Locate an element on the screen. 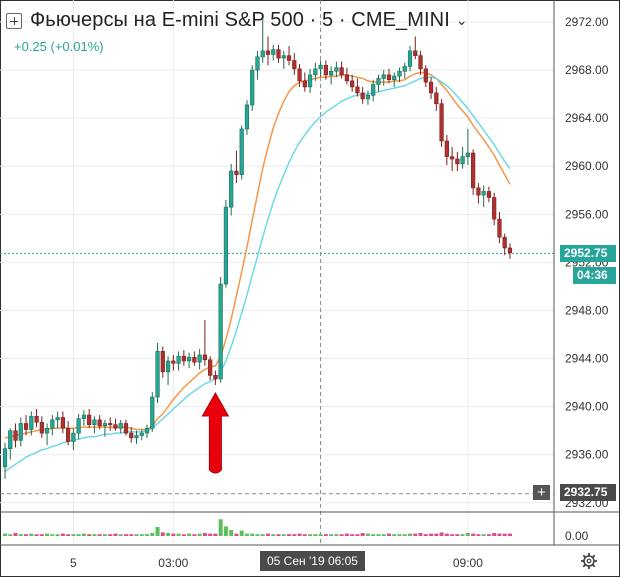 This screenshot has height=577, width=620. gear-icon is located at coordinates (589, 561).